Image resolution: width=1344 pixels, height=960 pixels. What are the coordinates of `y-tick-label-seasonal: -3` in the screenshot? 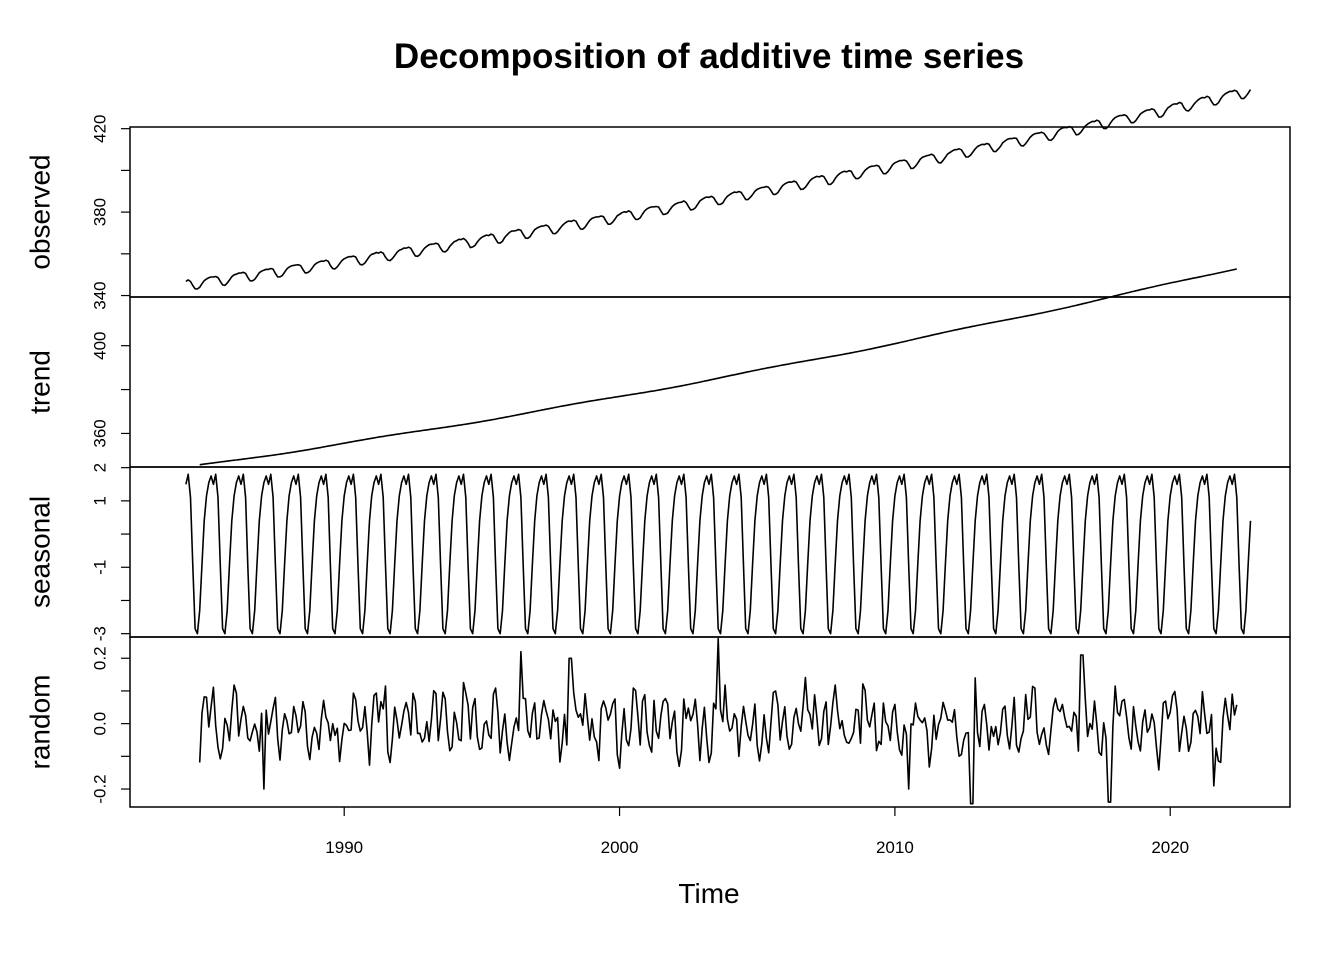 It's located at (100, 633).